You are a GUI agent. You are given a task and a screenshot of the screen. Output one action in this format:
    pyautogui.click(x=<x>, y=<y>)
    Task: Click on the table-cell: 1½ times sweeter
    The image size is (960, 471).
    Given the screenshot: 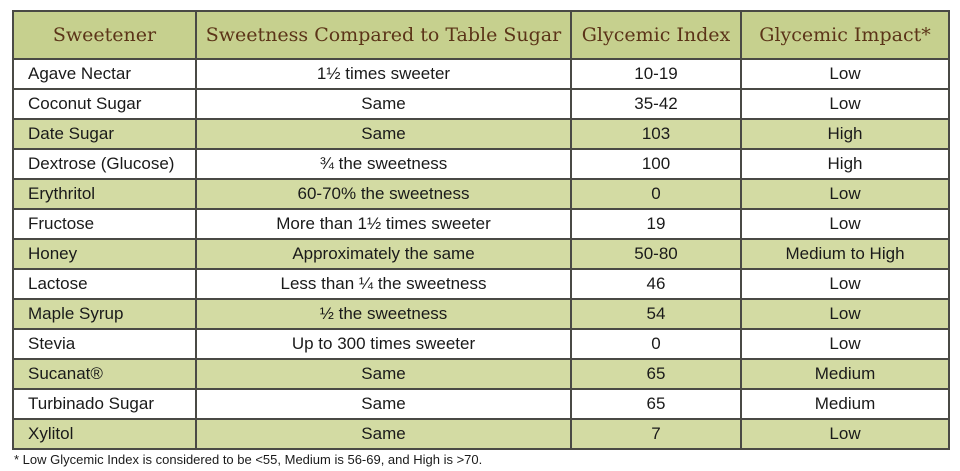 What is the action you would take?
    pyautogui.click(x=383, y=74)
    